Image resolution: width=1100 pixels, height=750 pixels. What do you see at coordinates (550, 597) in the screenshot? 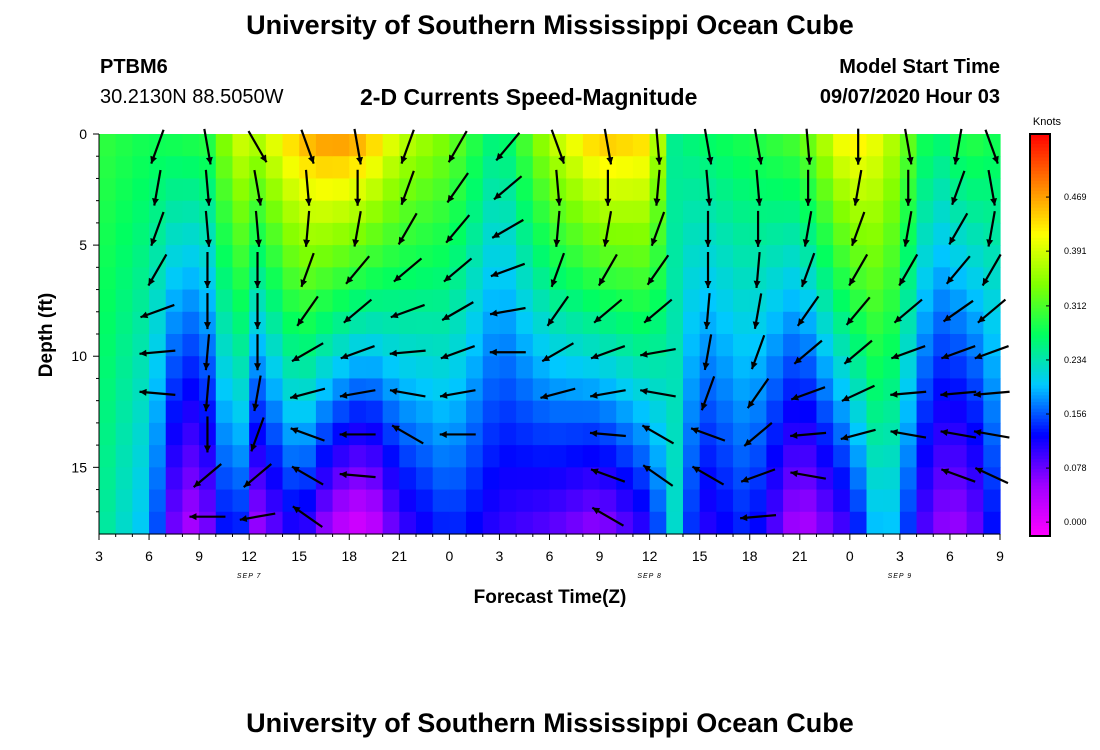
I see `x-axis-label: Forecast Time(Z)` at bounding box center [550, 597].